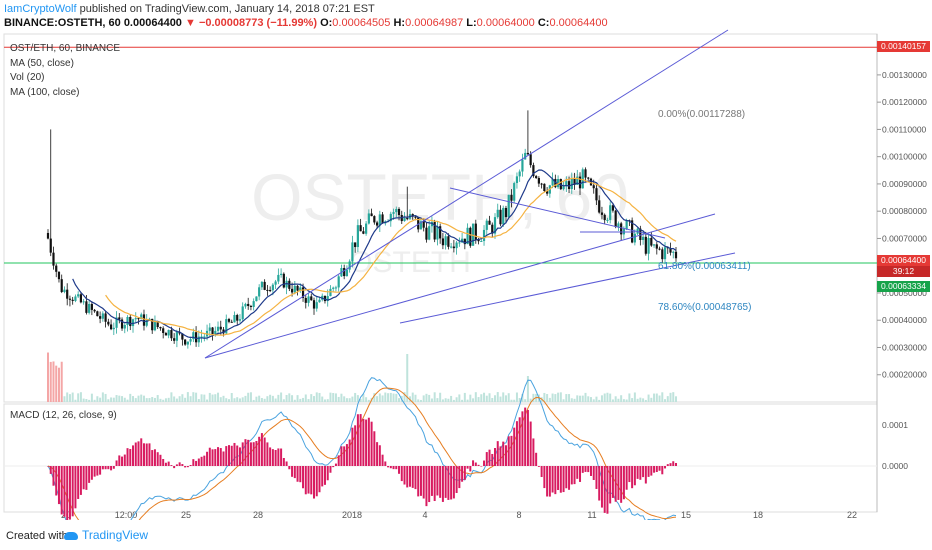  I want to click on legend-symbol: OST/ETH, 60, BINANCE, so click(65, 48).